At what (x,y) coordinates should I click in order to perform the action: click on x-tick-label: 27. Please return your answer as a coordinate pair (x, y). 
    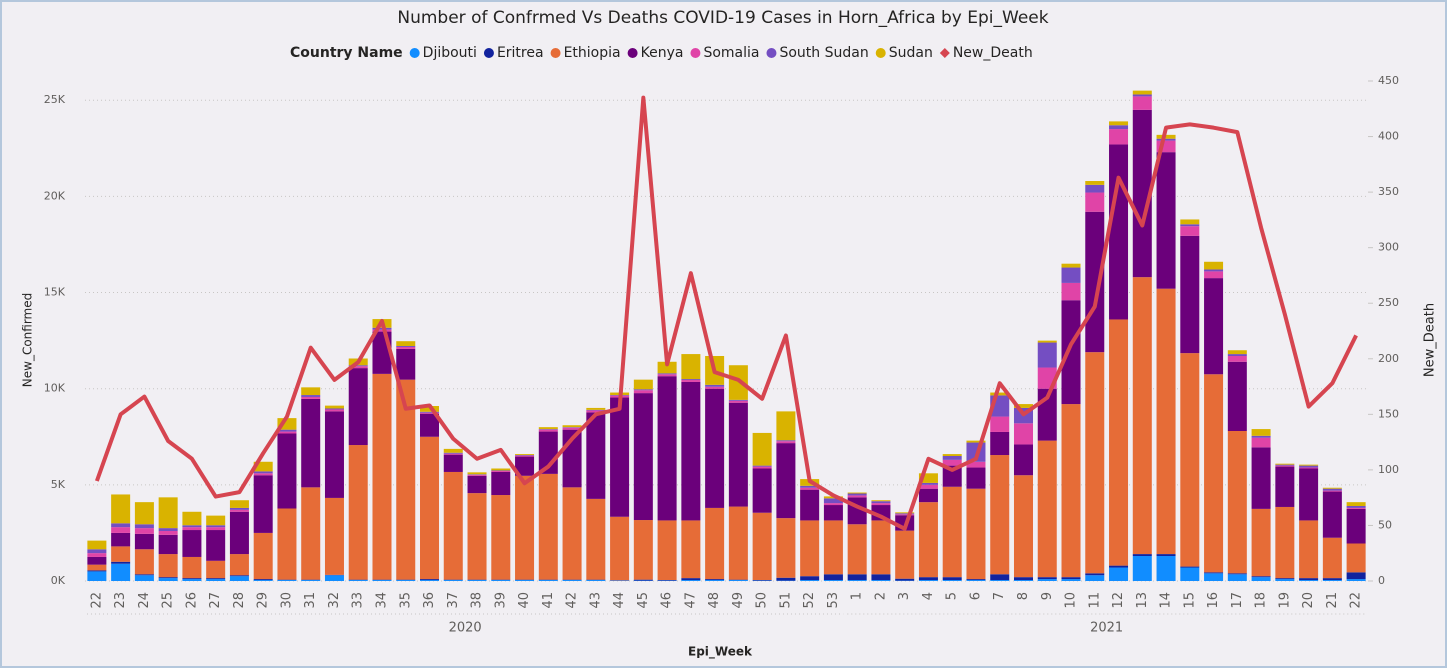
    Looking at the image, I should click on (215, 600).